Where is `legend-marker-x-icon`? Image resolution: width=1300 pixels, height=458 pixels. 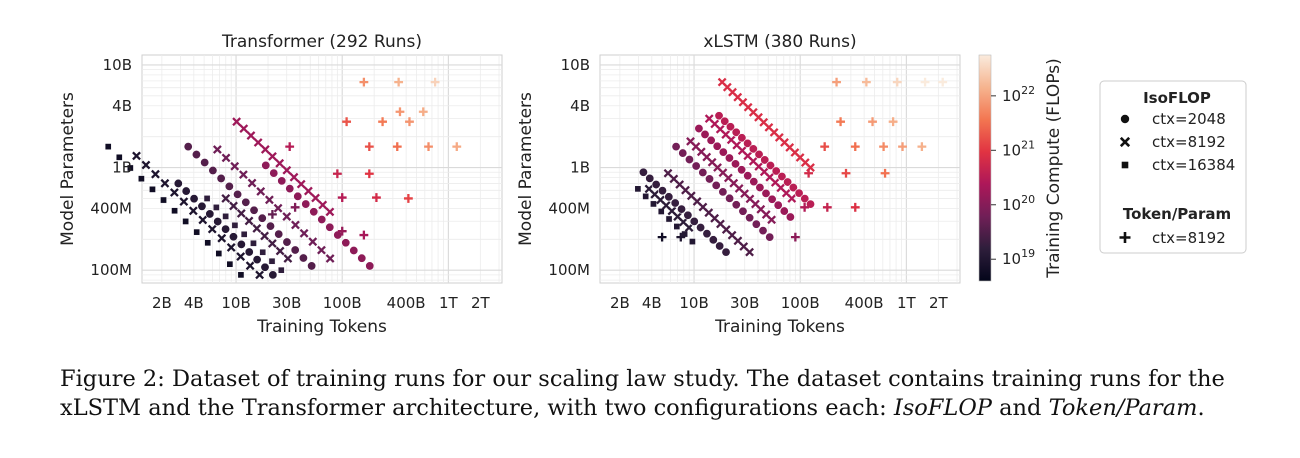 legend-marker-x-icon is located at coordinates (1125, 142).